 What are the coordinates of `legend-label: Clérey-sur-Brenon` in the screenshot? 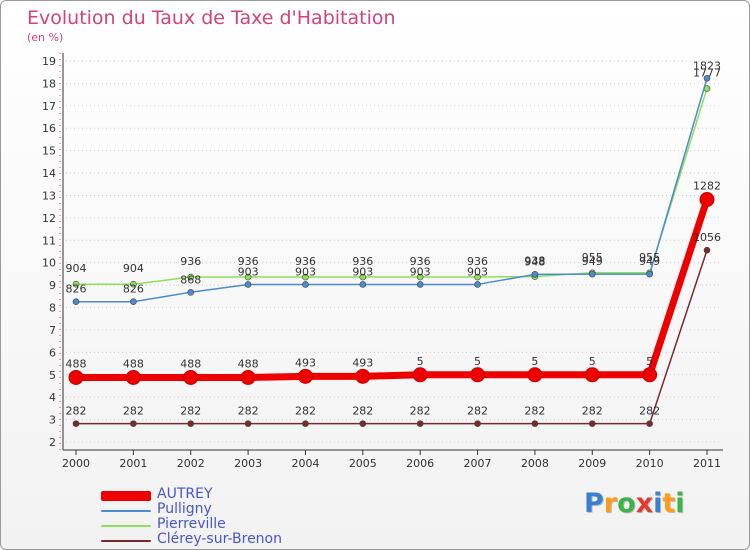 It's located at (219, 539).